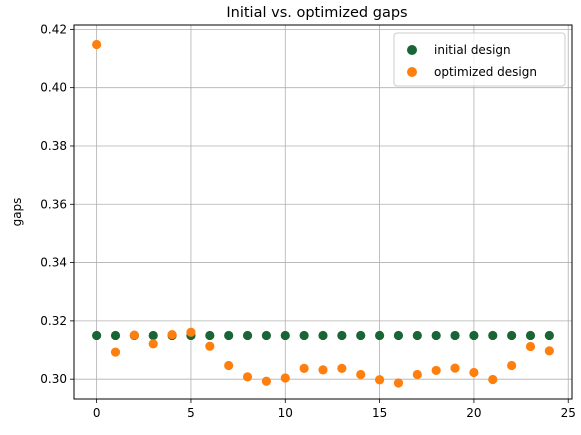 The width and height of the screenshot is (581, 435). Describe the element at coordinates (412, 50) in the screenshot. I see `legend-marker-initial` at that location.